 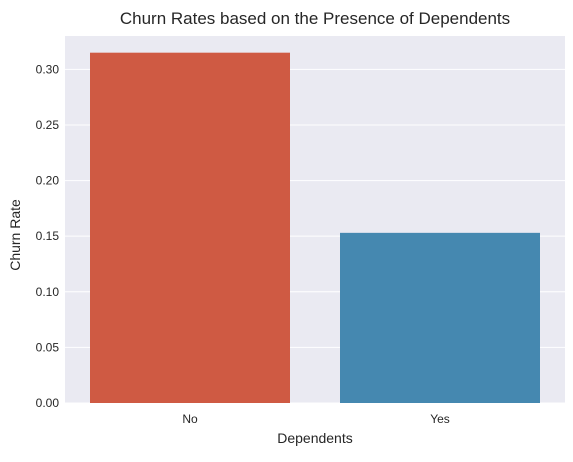 I want to click on y-tick-label: 0.00, so click(x=48, y=403).